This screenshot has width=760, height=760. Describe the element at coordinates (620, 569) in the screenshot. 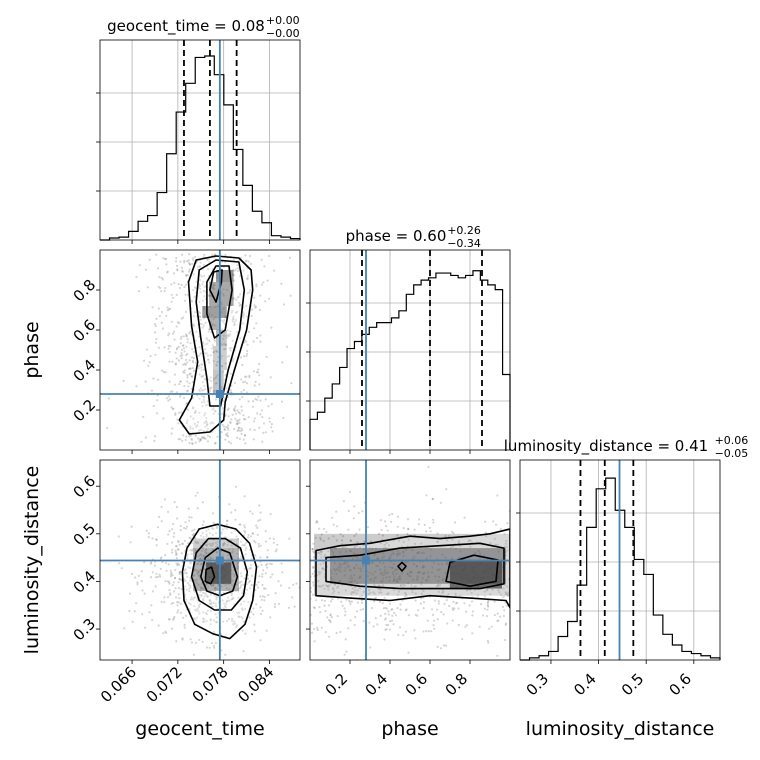

I see `histogram-luminosity_distance` at that location.